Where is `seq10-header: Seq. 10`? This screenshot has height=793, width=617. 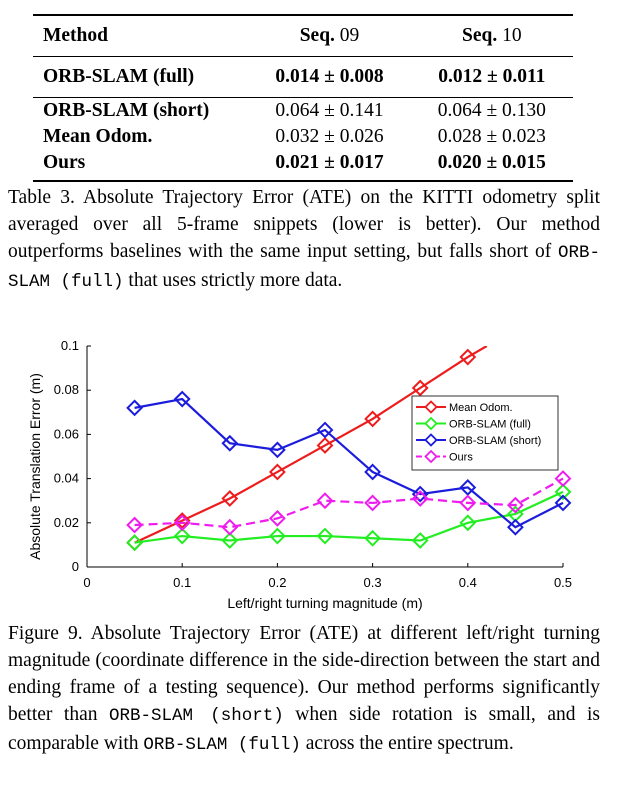 seq10-header: Seq. 10 is located at coordinates (492, 36).